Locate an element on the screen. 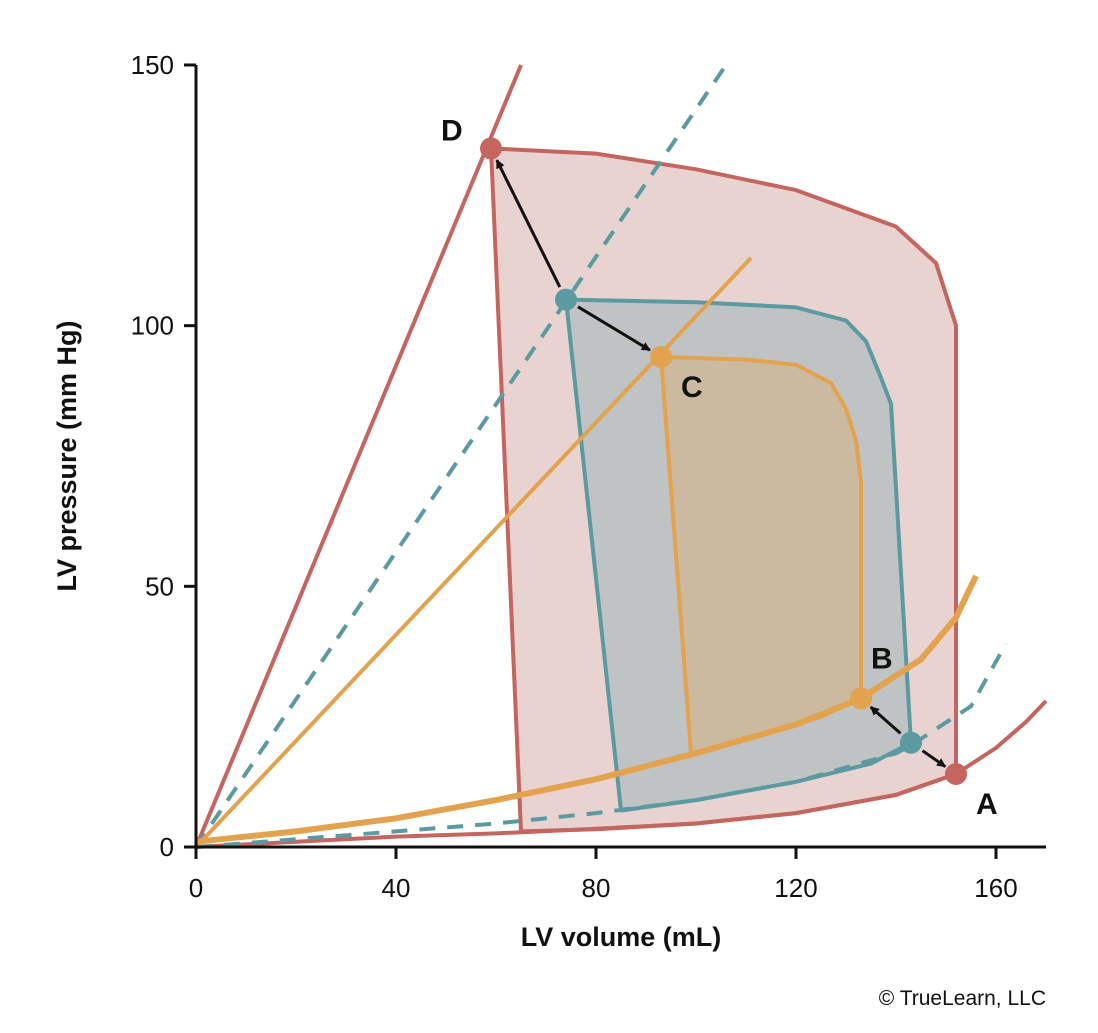 The width and height of the screenshot is (1098, 1033). copyright-credit: © TrueLearn, LLC is located at coordinates (962, 998).